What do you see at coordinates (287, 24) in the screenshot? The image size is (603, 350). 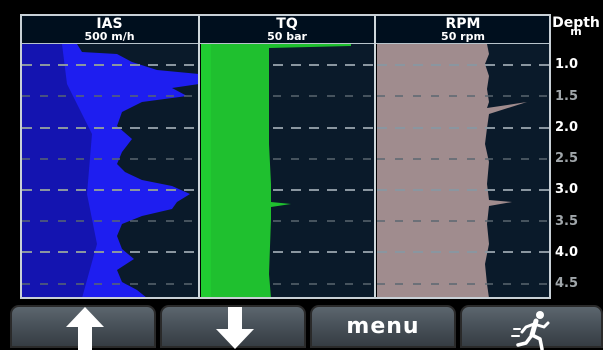 I see `tq-title: TQ` at bounding box center [287, 24].